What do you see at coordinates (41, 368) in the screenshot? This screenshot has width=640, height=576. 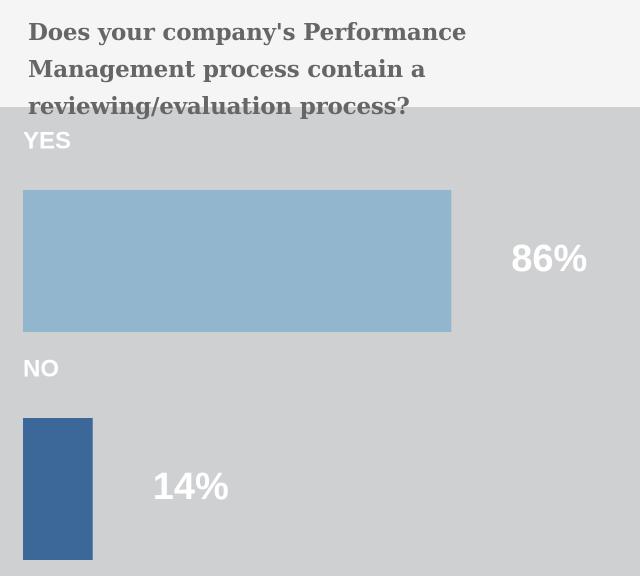 I see `category-label: NO` at bounding box center [41, 368].